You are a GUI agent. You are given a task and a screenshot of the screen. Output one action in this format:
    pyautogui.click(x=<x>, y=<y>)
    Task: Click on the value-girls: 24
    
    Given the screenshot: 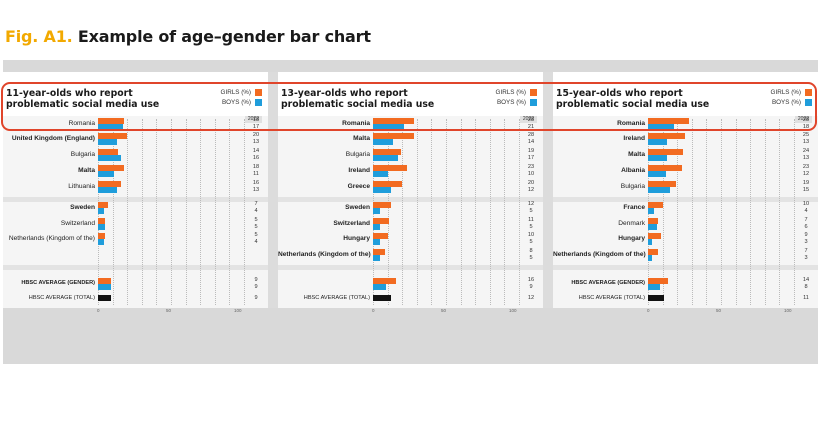 What is the action you would take?
    pyautogui.click(x=806, y=151)
    